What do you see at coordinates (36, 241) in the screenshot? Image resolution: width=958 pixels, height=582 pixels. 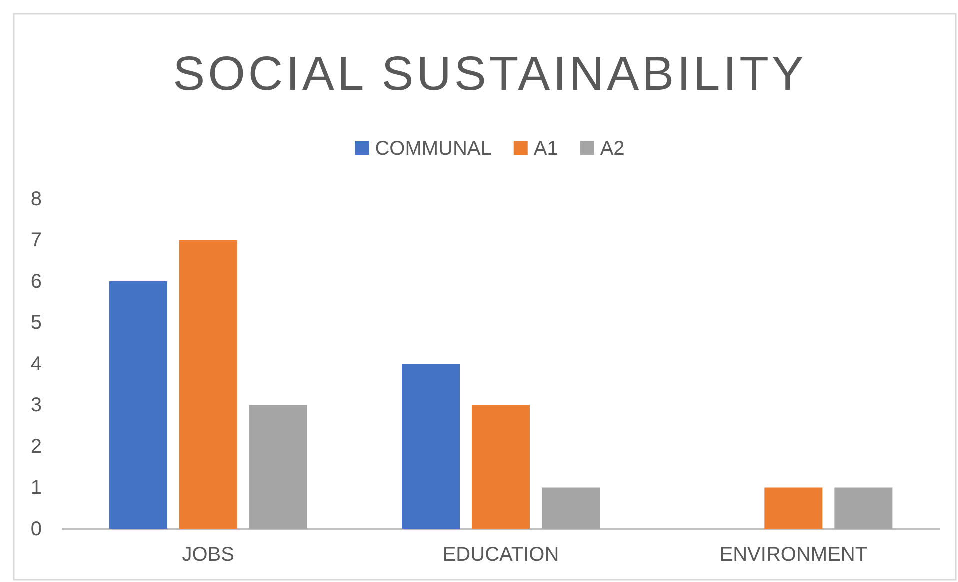 I see `y-tick-label: 7` at bounding box center [36, 241].